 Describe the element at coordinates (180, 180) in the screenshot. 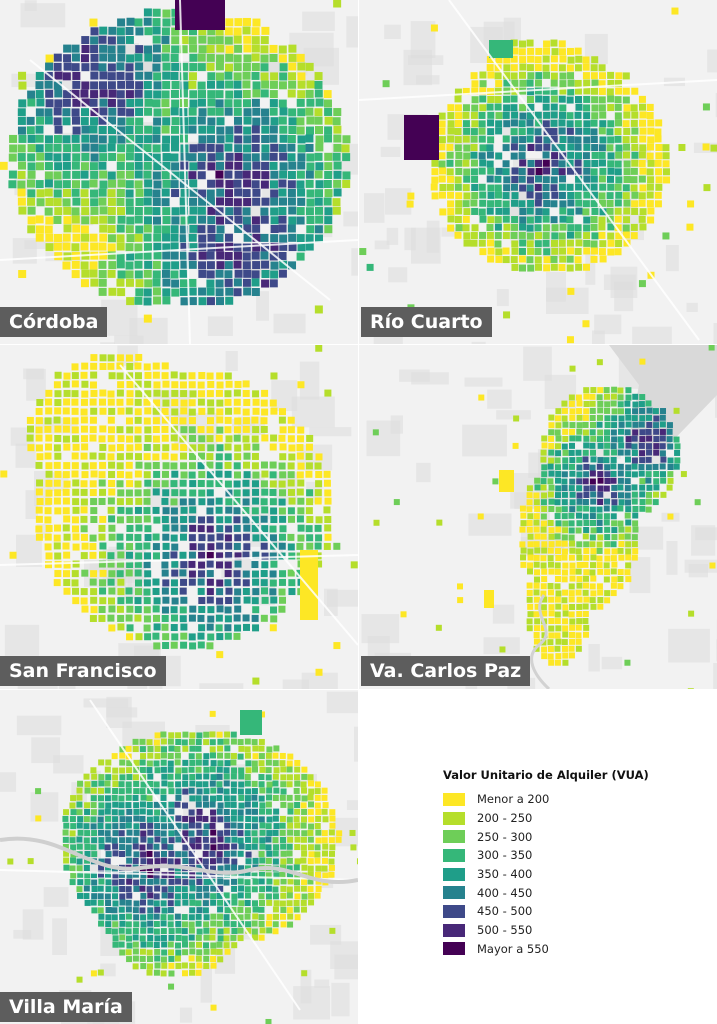

I see `road` at that location.